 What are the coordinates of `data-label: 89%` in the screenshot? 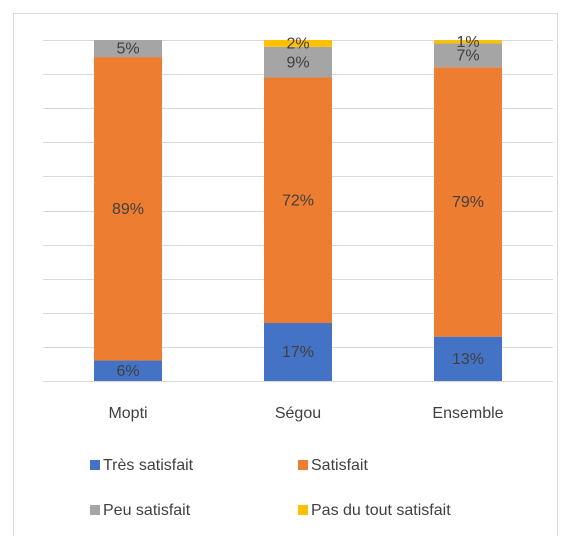 It's located at (128, 209).